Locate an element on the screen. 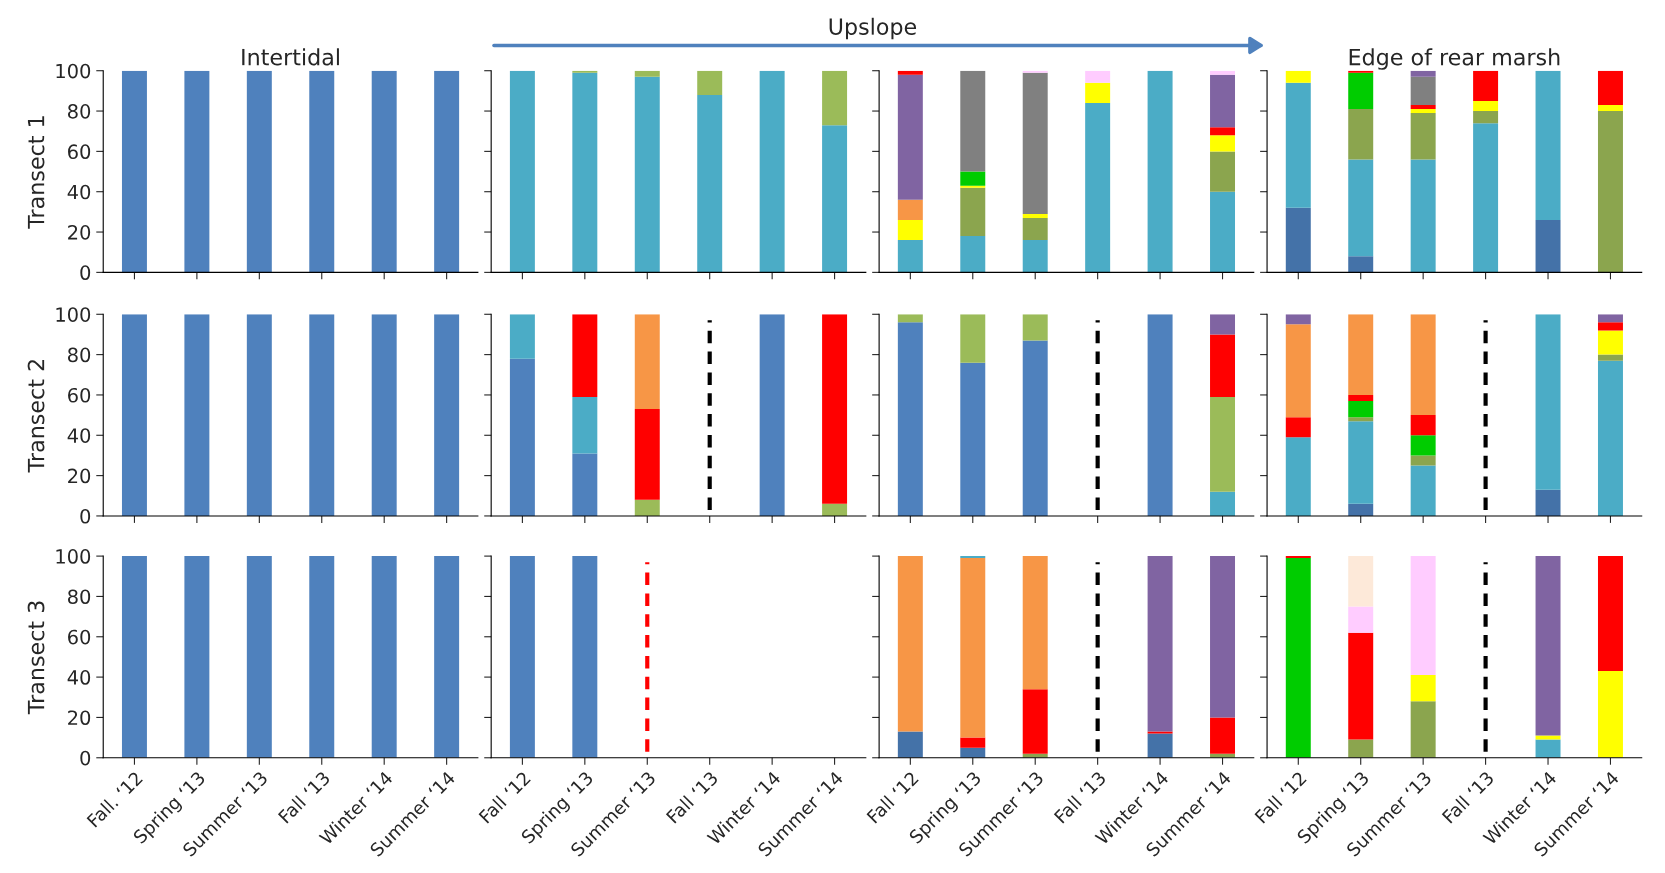 The width and height of the screenshot is (1665, 873). chart-title: Intertidal is located at coordinates (290, 57).